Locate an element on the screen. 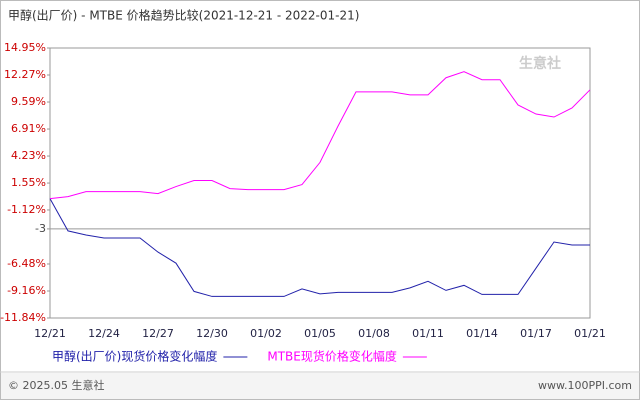 Image resolution: width=640 pixels, height=400 pixels. y-tick-label: 12.27% is located at coordinates (25, 74).